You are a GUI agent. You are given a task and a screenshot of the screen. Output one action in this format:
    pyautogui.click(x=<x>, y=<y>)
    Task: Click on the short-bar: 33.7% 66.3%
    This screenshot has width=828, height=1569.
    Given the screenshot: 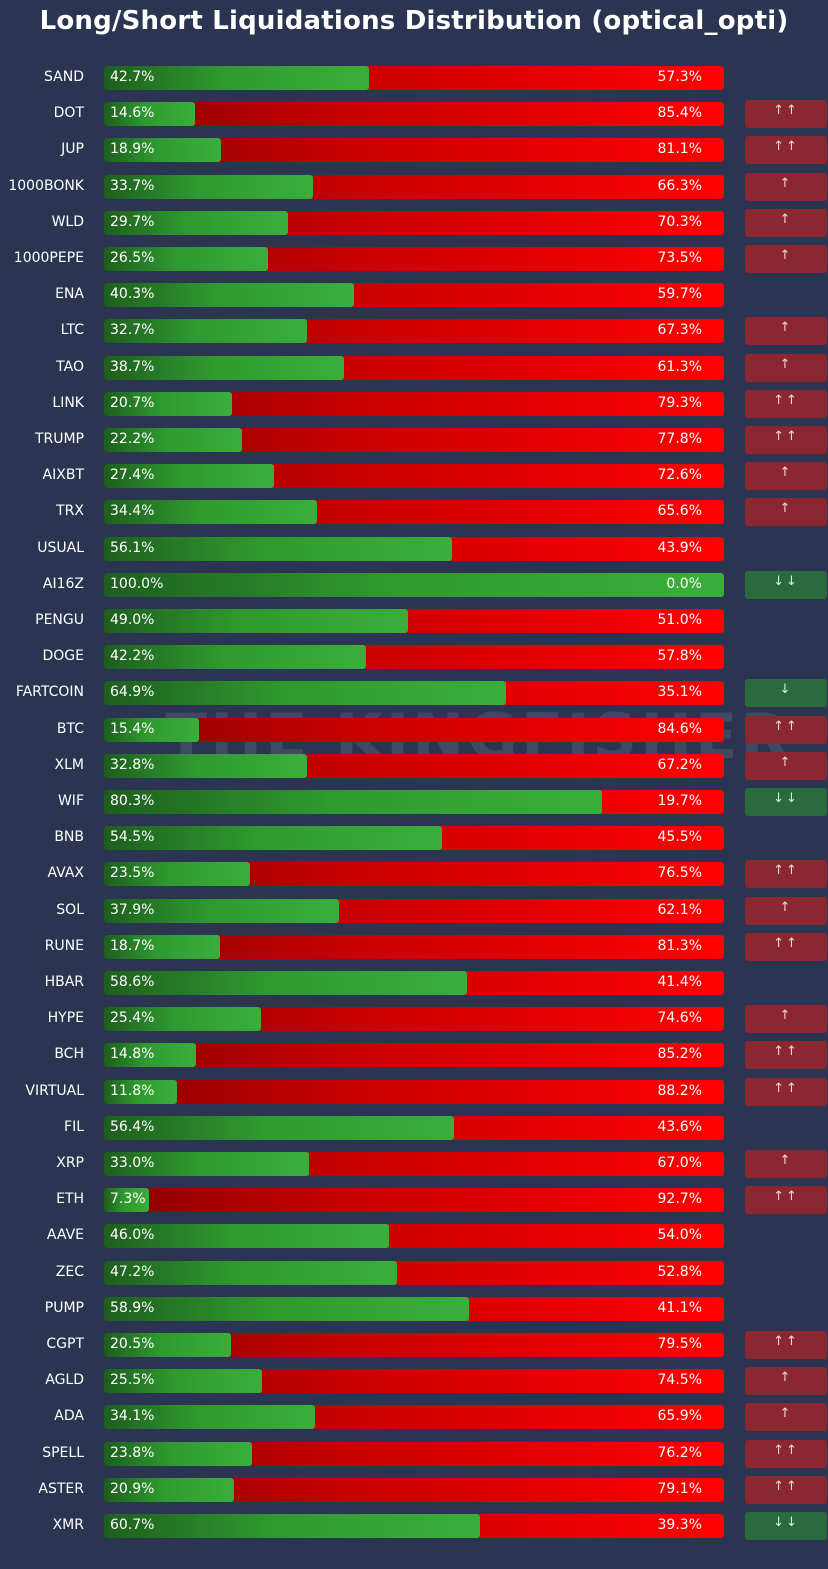 What is the action you would take?
    pyautogui.click(x=414, y=186)
    